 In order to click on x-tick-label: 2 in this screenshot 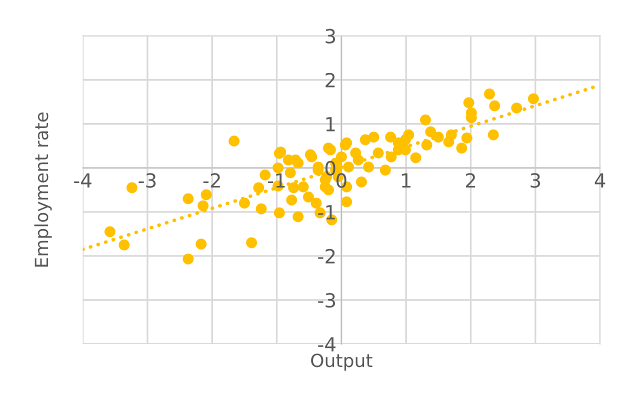, I will do `click(470, 180)`.